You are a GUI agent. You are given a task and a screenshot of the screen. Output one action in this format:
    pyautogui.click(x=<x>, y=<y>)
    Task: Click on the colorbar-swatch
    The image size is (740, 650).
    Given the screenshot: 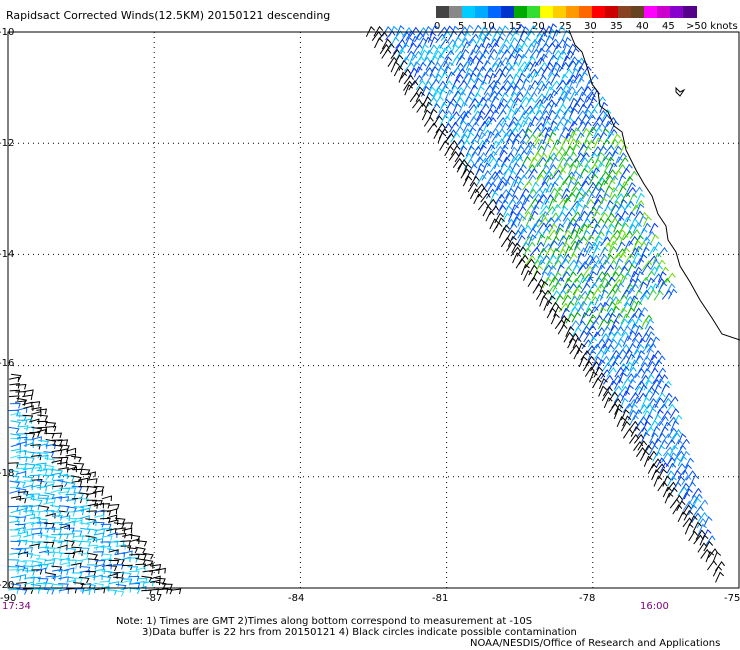 What is the action you would take?
    pyautogui.click(x=586, y=12)
    